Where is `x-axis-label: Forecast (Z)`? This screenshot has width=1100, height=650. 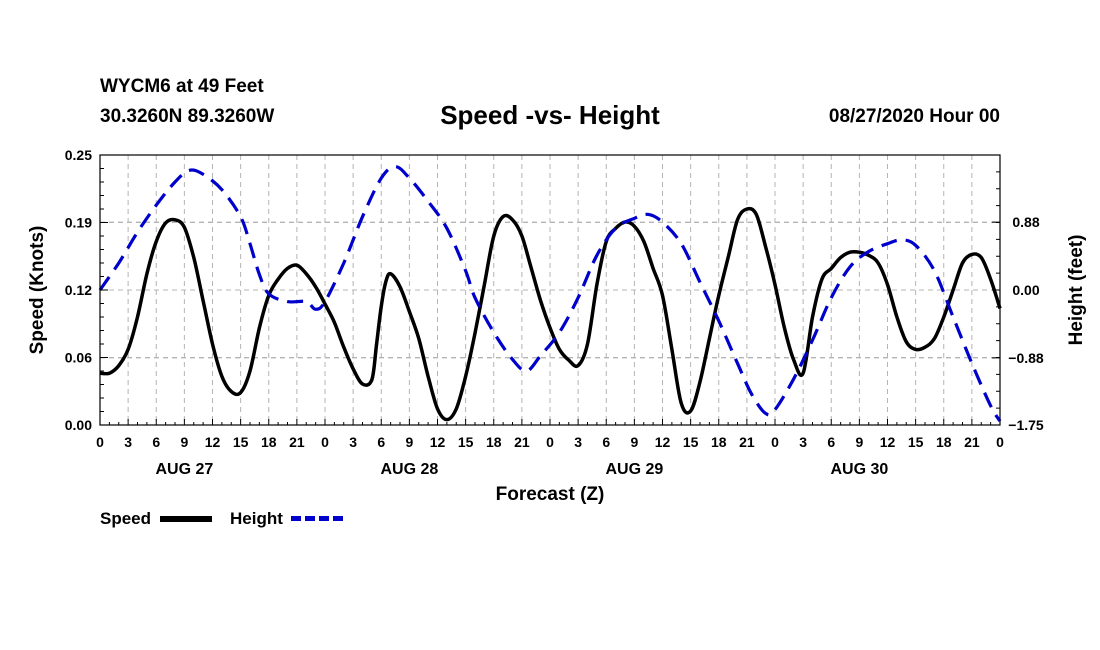
x-axis-label: Forecast (Z) is located at coordinates (550, 494).